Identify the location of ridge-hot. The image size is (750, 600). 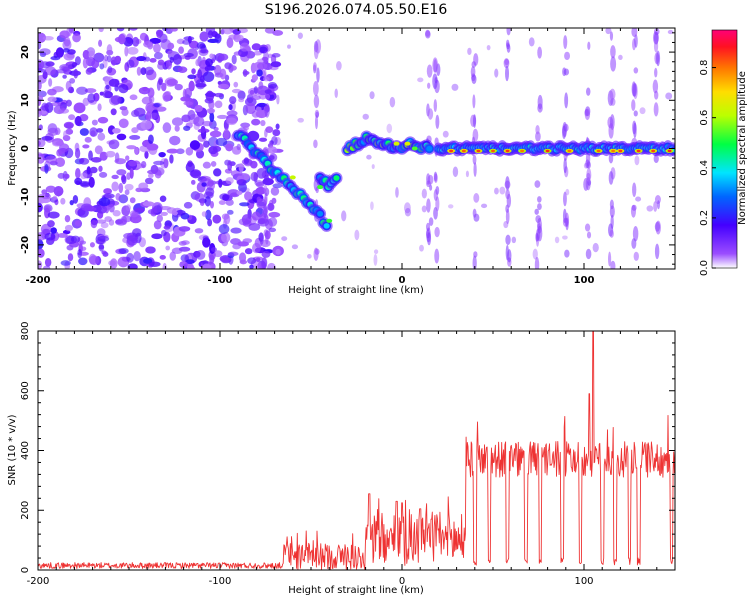
(414, 148).